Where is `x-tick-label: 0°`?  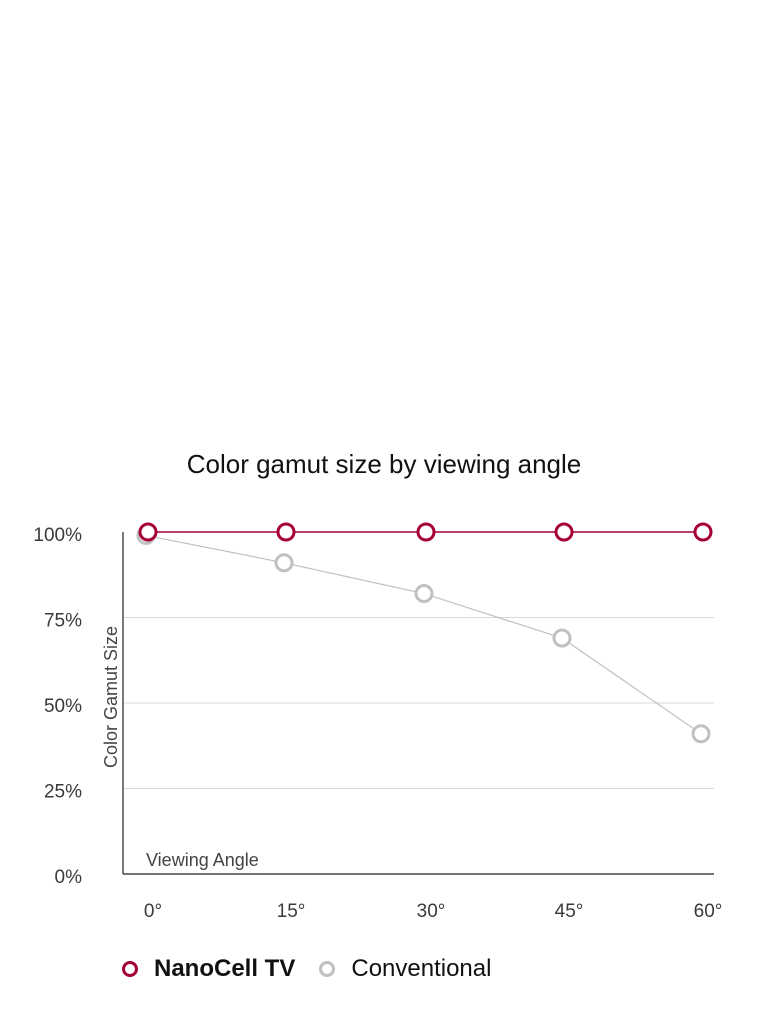
x-tick-label: 0° is located at coordinates (153, 911).